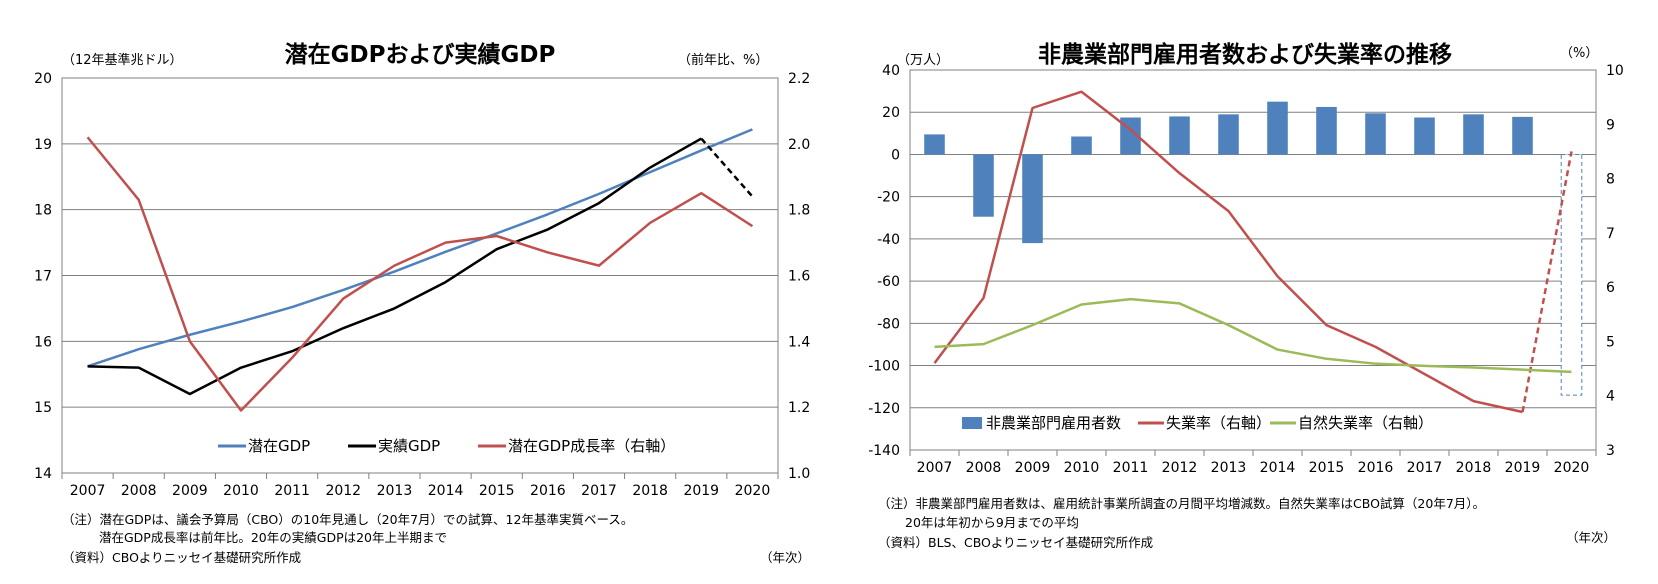  Describe the element at coordinates (888, 282) in the screenshot. I see `y-tick-label: -60` at that location.